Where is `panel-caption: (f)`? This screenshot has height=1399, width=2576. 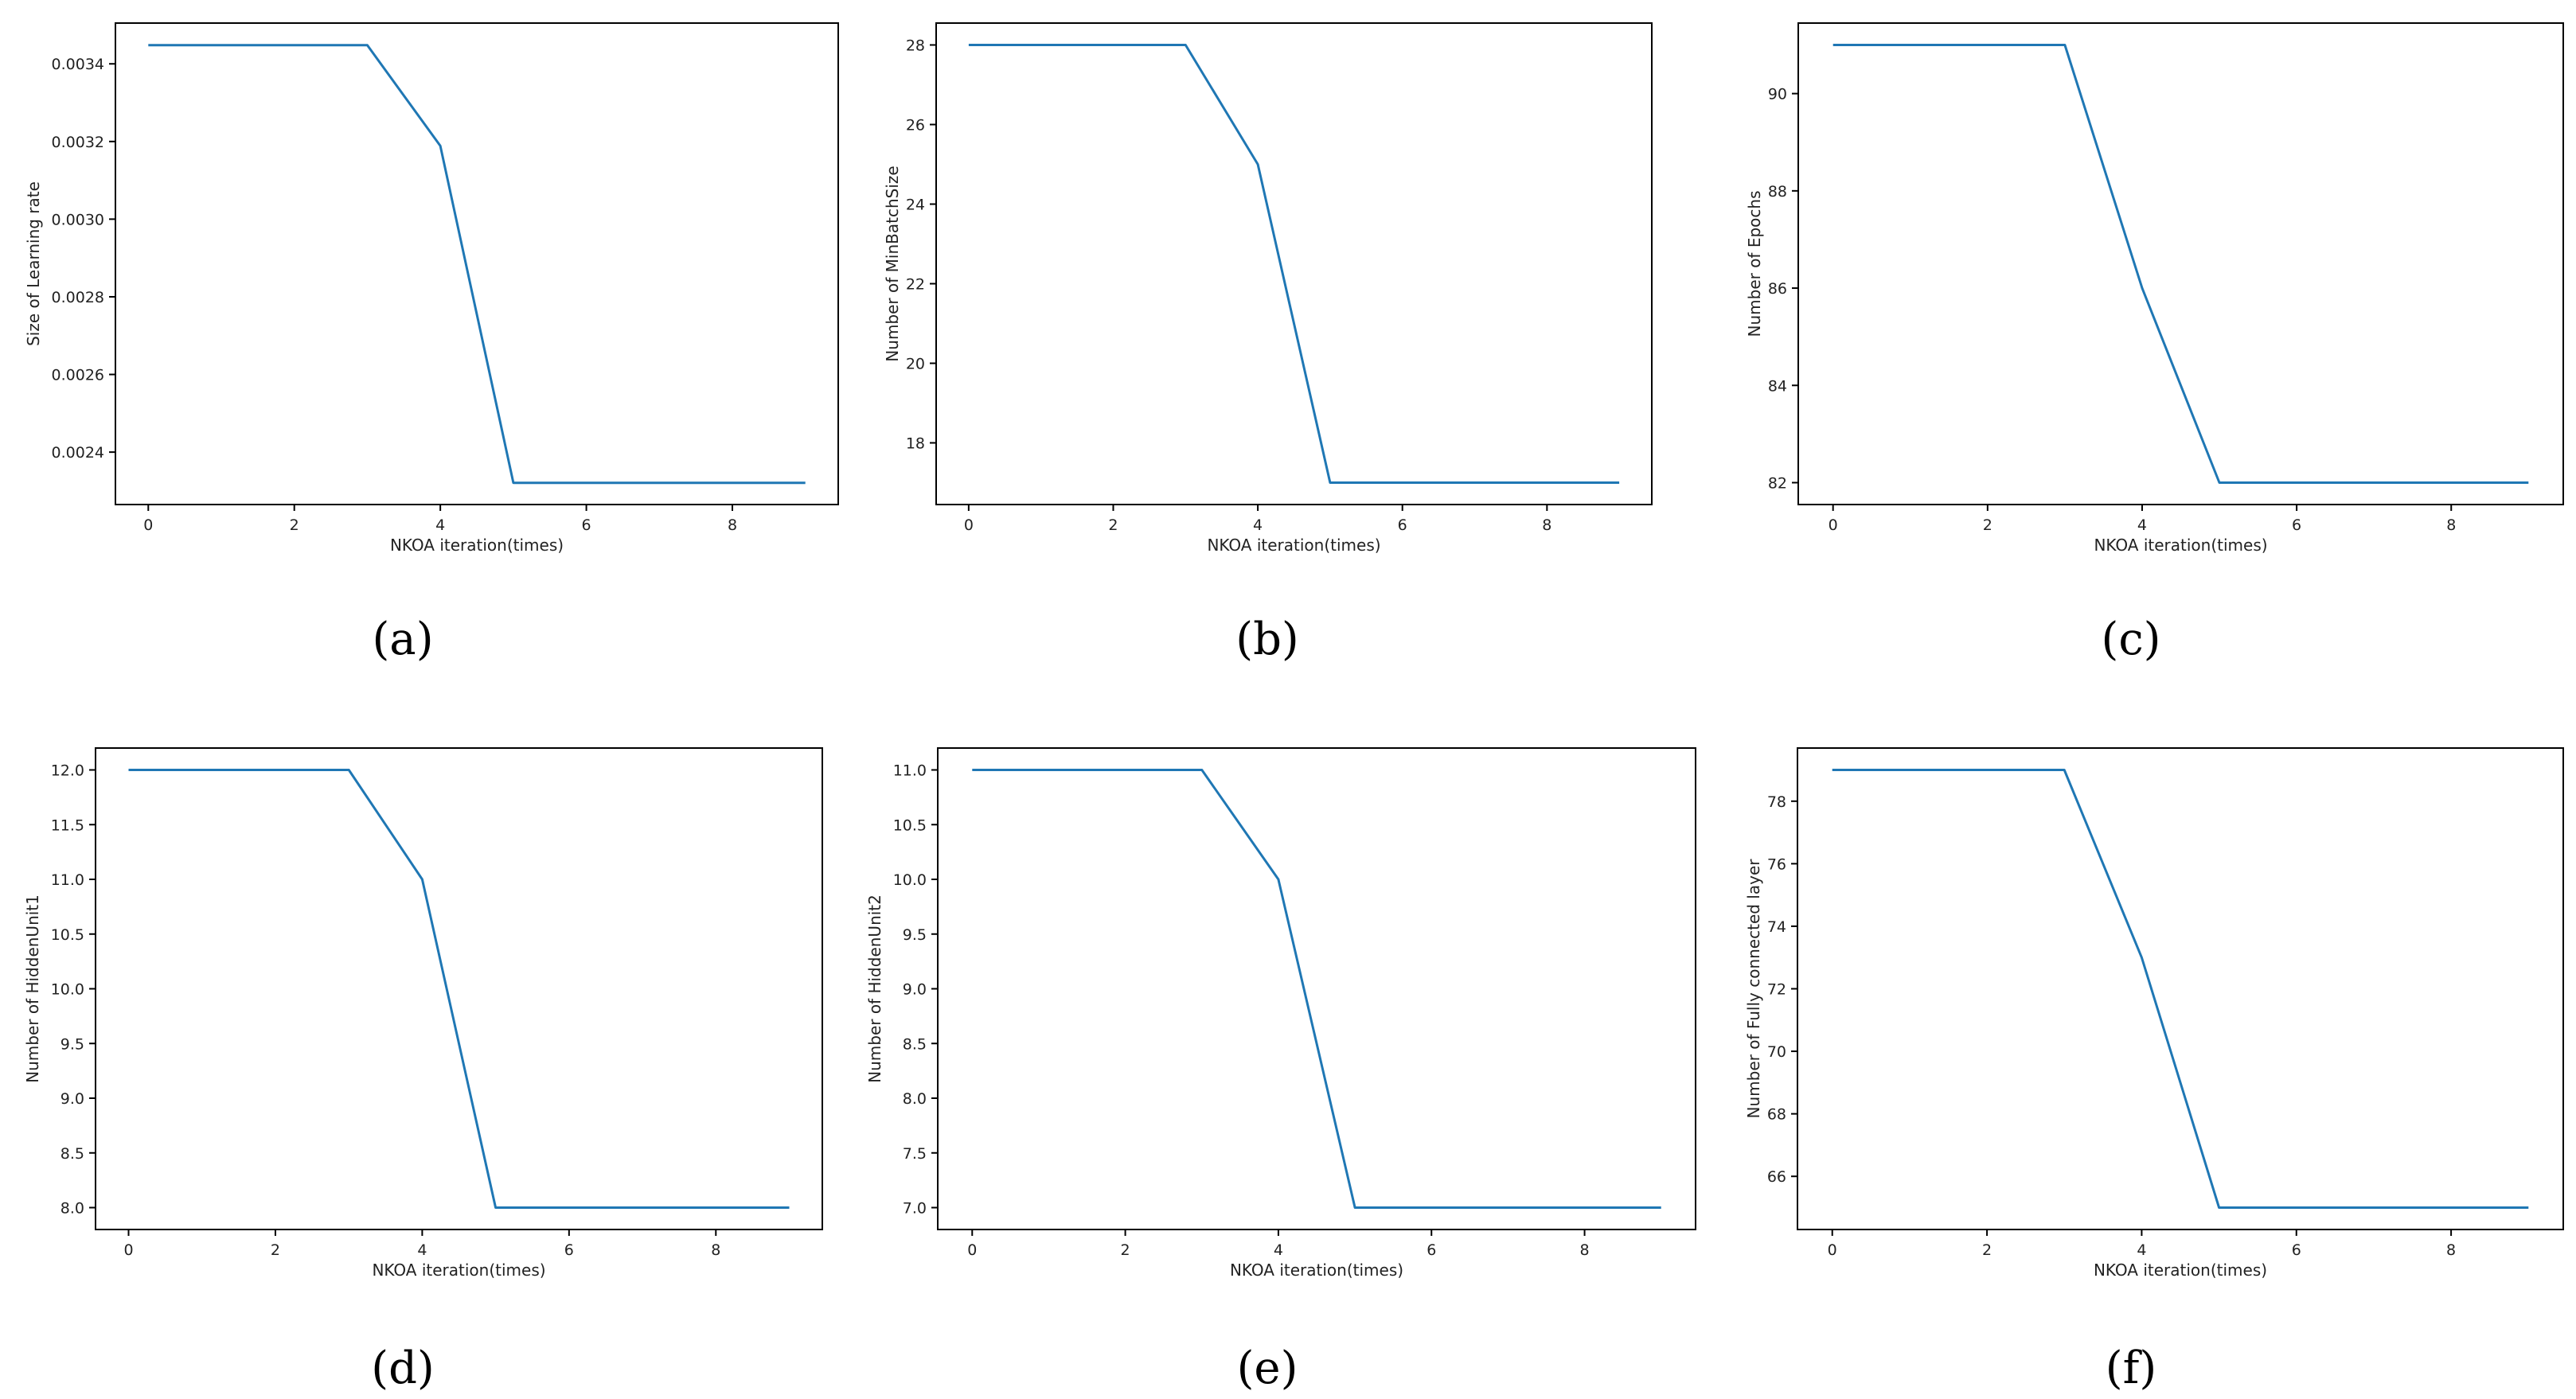 panel-caption: (f) is located at coordinates (2131, 1368).